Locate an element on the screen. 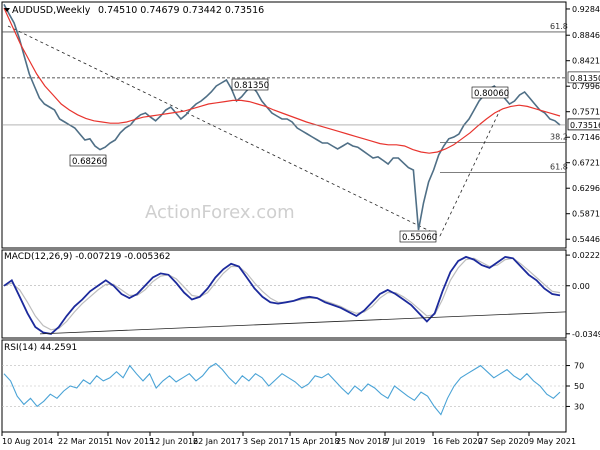 The width and height of the screenshot is (600, 450). rsi-y-tick-label: 30 is located at coordinates (579, 406).